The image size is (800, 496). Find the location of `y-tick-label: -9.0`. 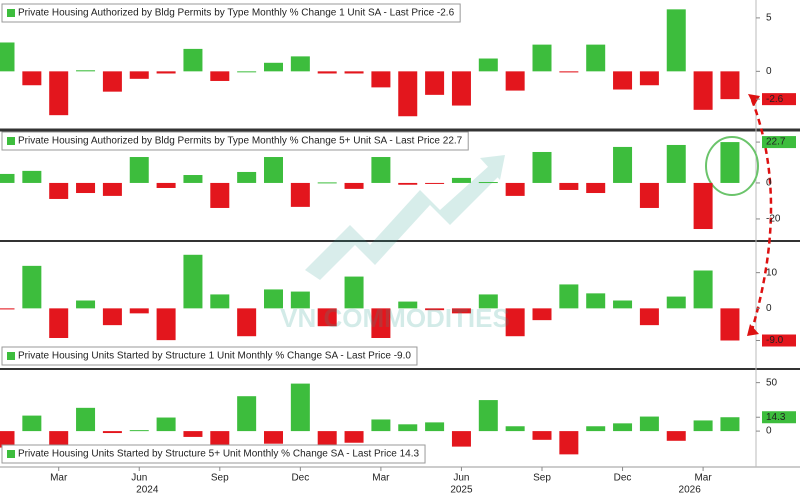

y-tick-label: -9.0 is located at coordinates (775, 340).